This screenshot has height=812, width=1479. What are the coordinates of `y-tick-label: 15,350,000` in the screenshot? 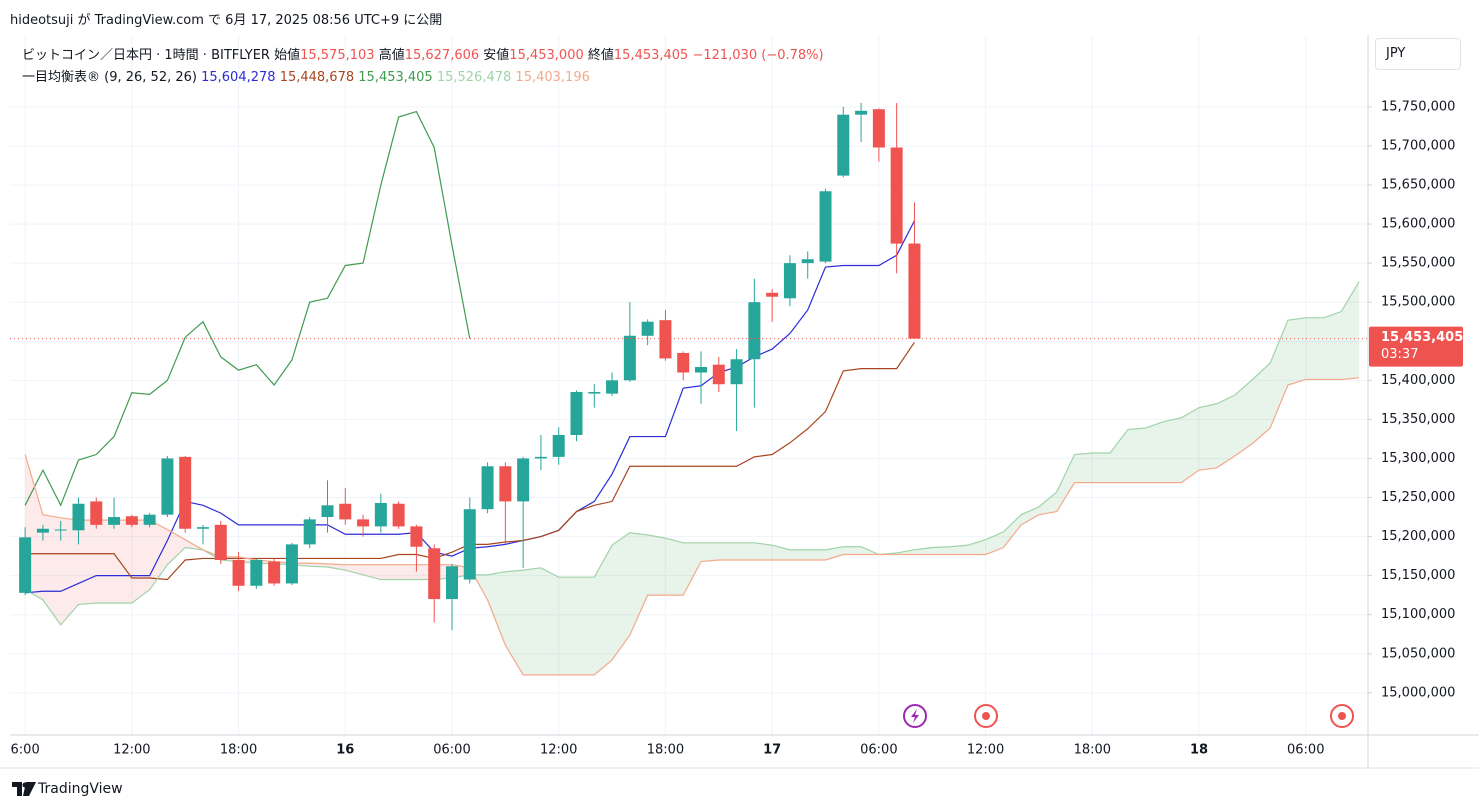 It's located at (1418, 419).